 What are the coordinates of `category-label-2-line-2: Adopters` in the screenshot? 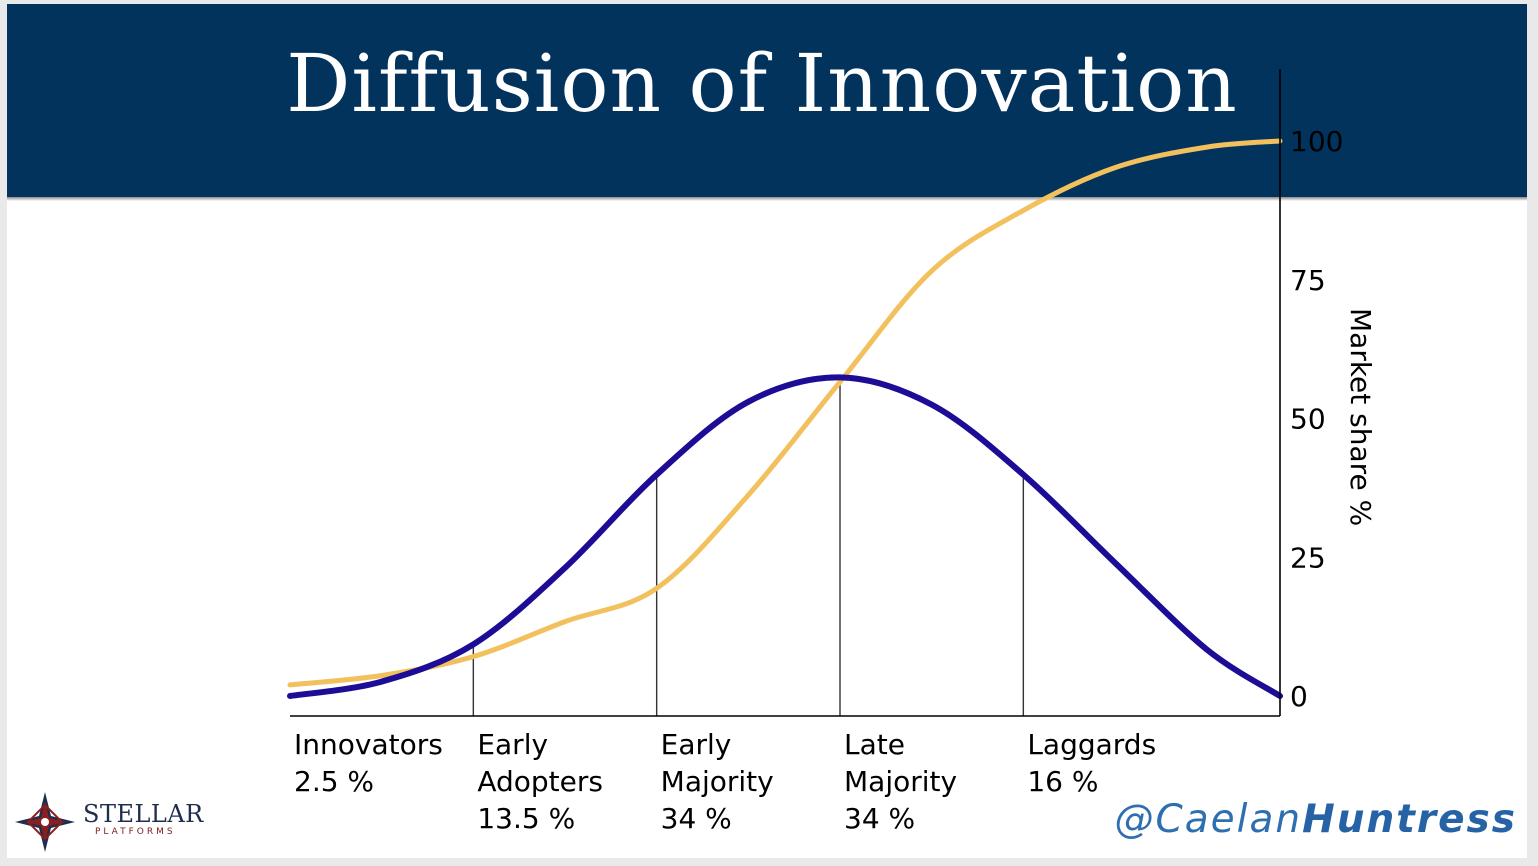 It's located at (540, 781).